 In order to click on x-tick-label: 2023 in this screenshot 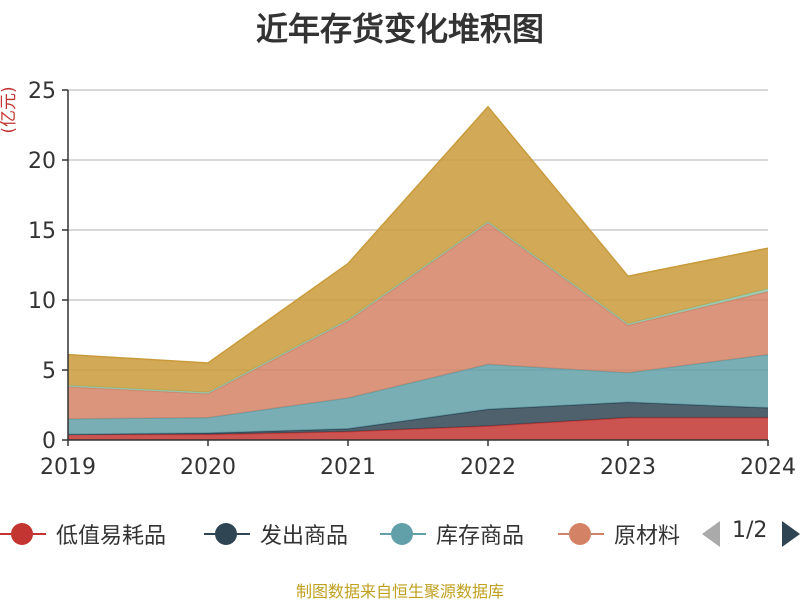, I will do `click(628, 467)`.